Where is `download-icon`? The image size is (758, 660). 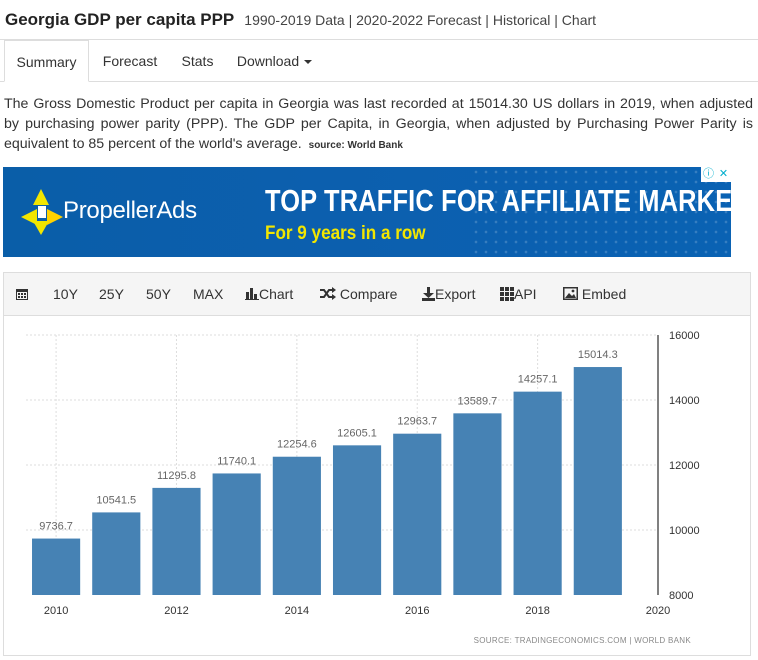 download-icon is located at coordinates (428, 293).